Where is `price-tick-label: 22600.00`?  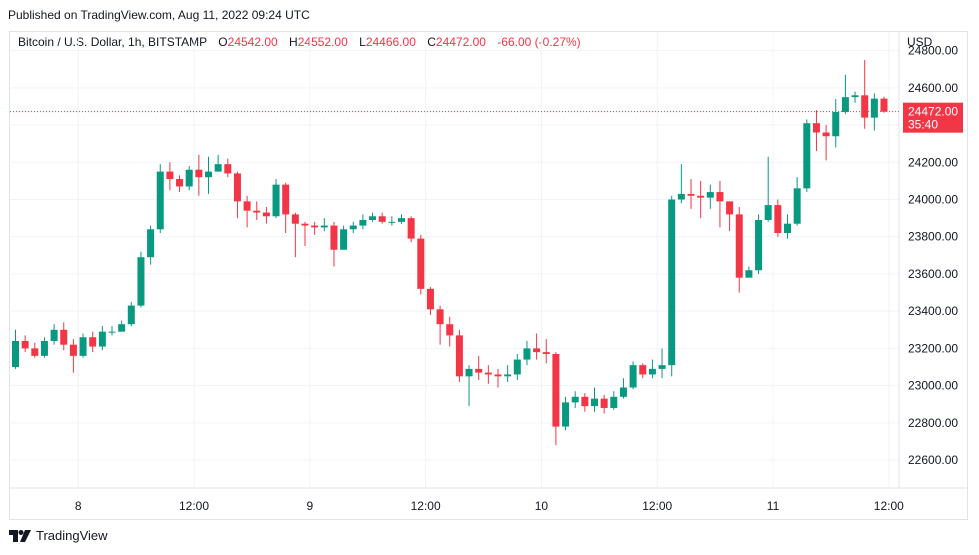 price-tick-label: 22600.00 is located at coordinates (933, 460).